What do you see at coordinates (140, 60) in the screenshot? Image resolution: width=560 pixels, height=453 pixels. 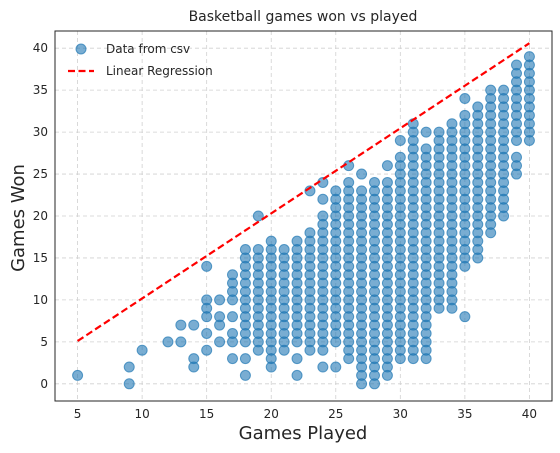 I see `legend: Data from csv Linear Regression` at bounding box center [140, 60].